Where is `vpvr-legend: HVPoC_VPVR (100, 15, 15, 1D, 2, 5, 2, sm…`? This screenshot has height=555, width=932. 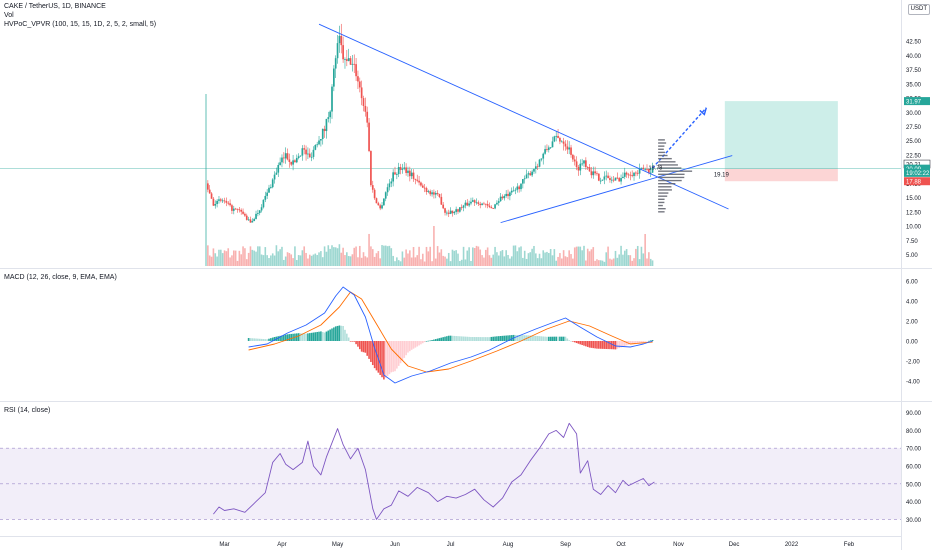
vpvr-legend: HVPoC_VPVR (100, 15, 15, 1D, 2, 5, 2, sm… is located at coordinates (80, 24).